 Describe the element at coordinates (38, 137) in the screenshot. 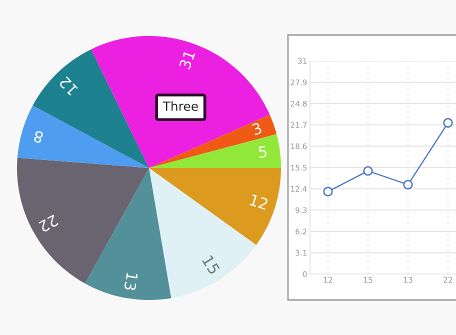

I see `data-label: 8` at that location.